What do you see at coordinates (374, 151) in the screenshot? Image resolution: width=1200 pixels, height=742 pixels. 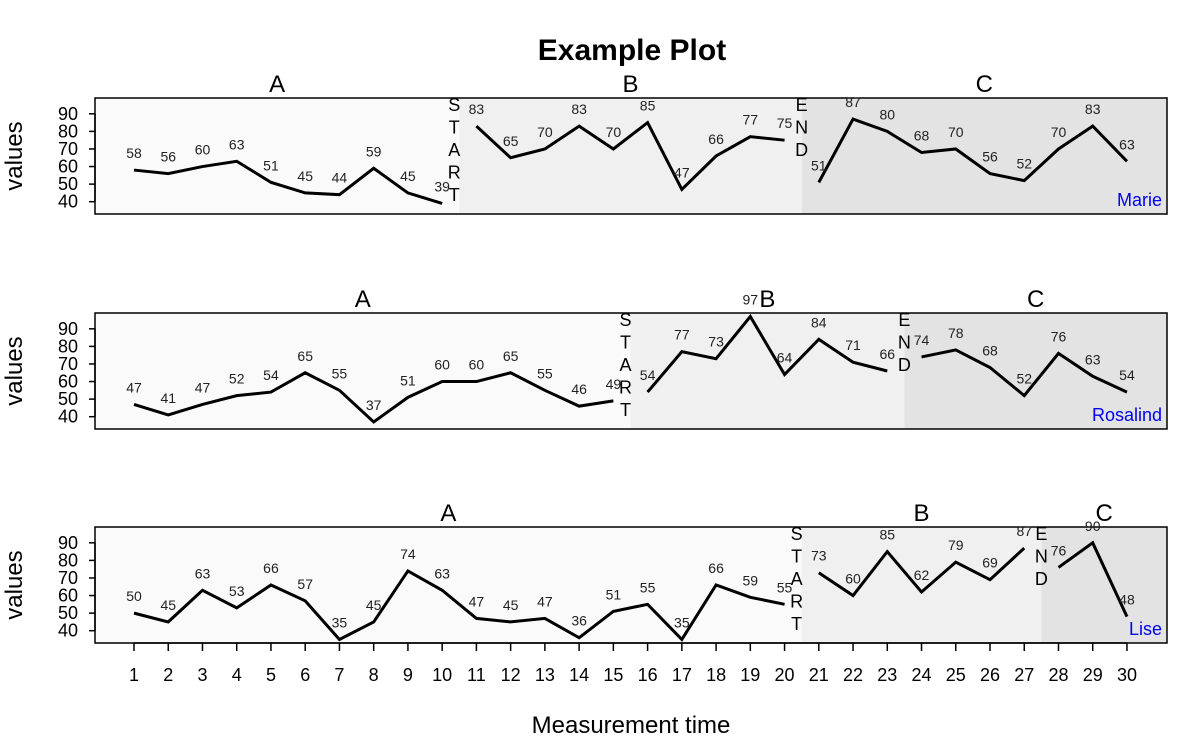 I see `data-label: 59` at bounding box center [374, 151].